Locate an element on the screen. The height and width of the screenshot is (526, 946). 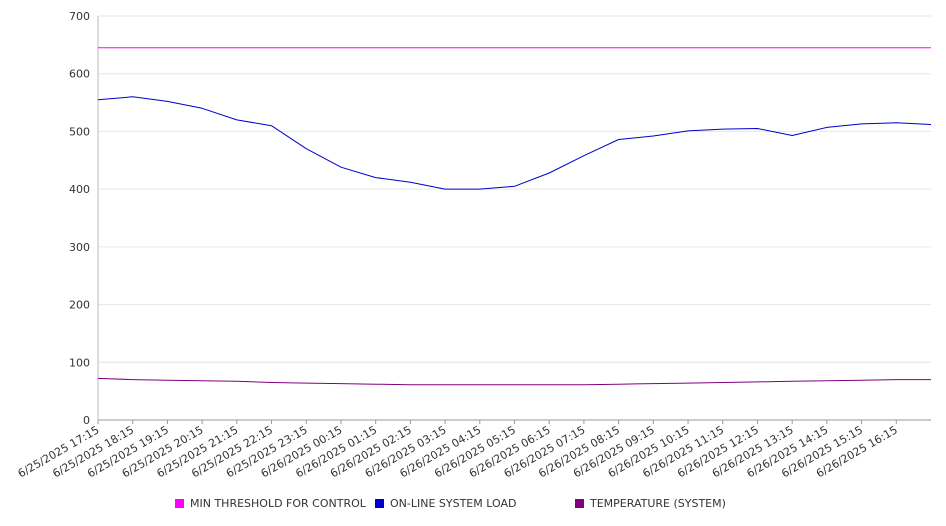
legend-label-system-load: ON-LINE SYSTEM LOAD is located at coordinates (453, 503).